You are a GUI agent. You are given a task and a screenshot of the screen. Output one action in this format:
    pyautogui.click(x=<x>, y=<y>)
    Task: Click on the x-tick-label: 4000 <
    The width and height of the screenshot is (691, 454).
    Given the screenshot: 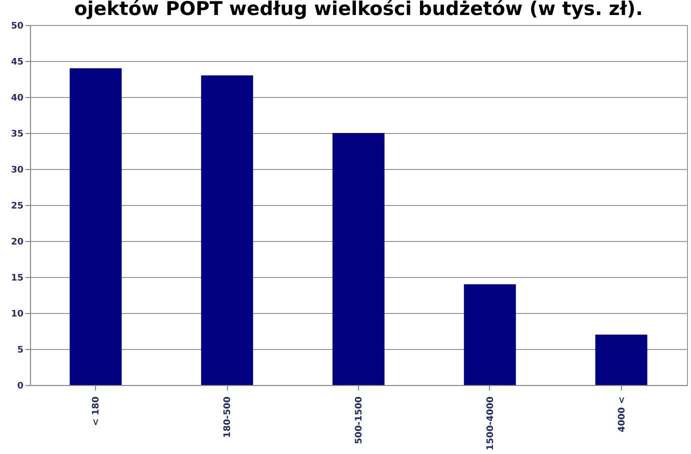 What is the action you would take?
    pyautogui.click(x=622, y=414)
    